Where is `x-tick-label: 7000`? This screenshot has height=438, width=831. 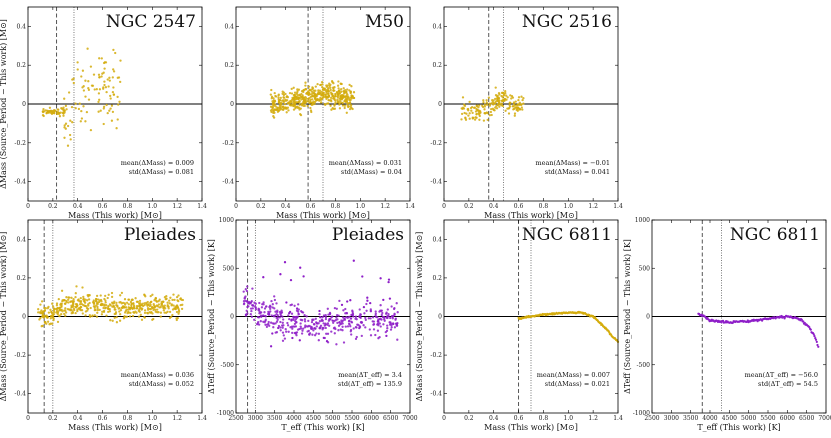 x-tick-label: 7000 is located at coordinates (824, 418).